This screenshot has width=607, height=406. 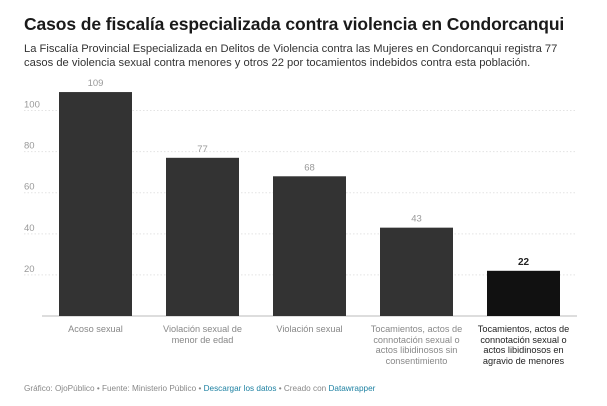 What do you see at coordinates (95, 329) in the screenshot?
I see `x-category-label: Acoso sexual` at bounding box center [95, 329].